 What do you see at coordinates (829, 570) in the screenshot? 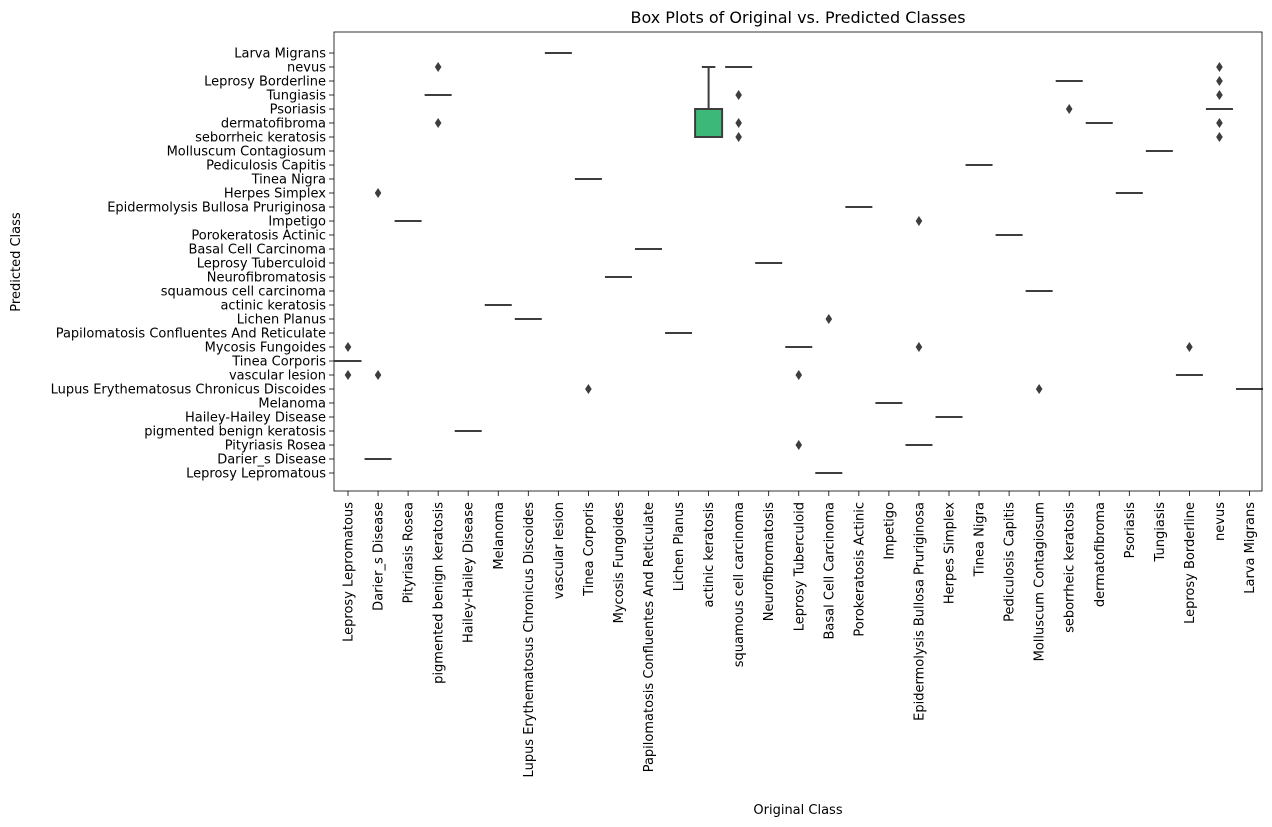
I see `x-tick-label: Basal Cell Carcinoma` at bounding box center [829, 570].